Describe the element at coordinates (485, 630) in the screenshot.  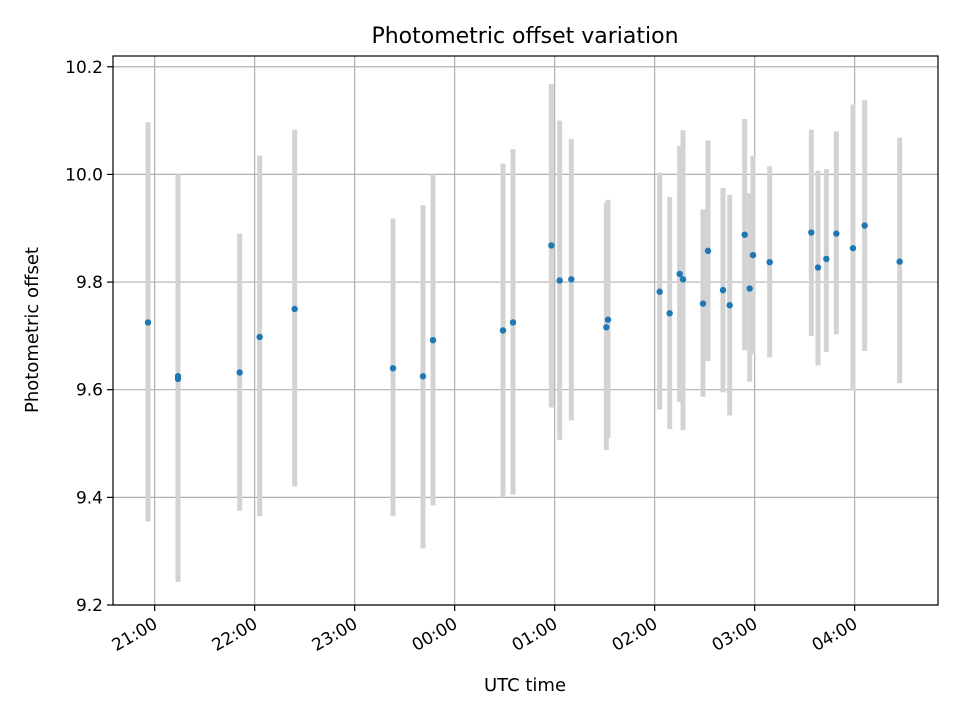
I see `x-axis-ticks: 21:00 22:00 23:00 00:00 01:00 02:00 03:00 04:00` at that location.